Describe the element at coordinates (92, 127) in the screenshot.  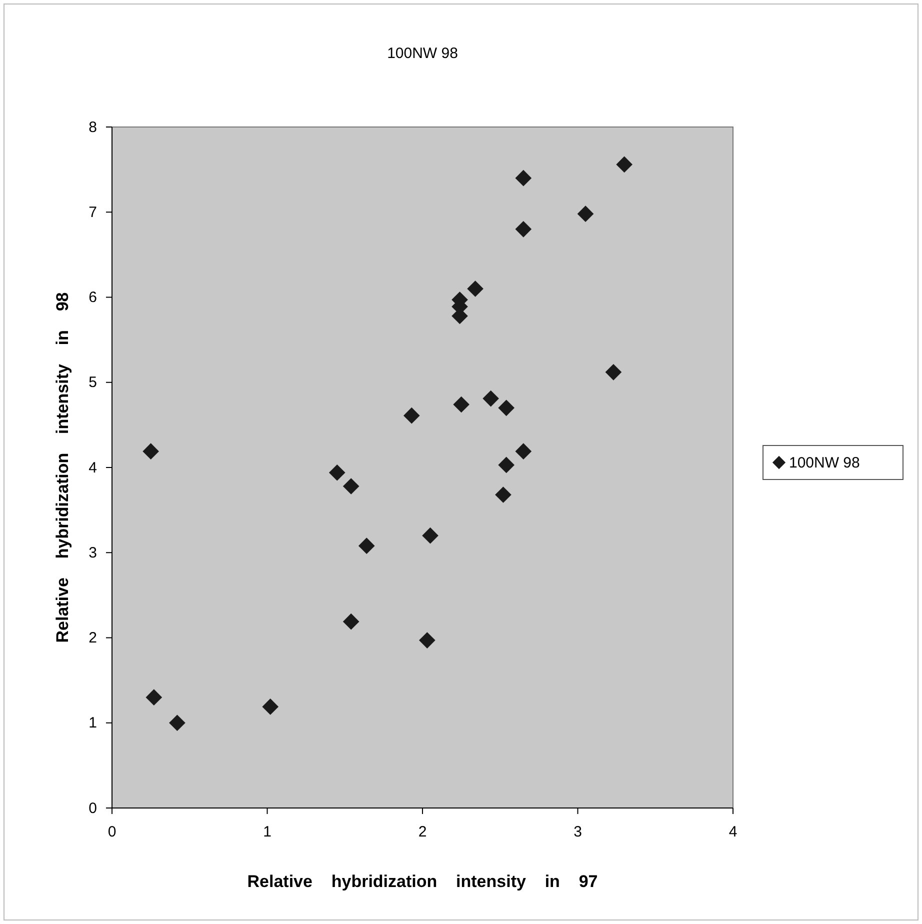
I see `y-tick-label: 8` at that location.